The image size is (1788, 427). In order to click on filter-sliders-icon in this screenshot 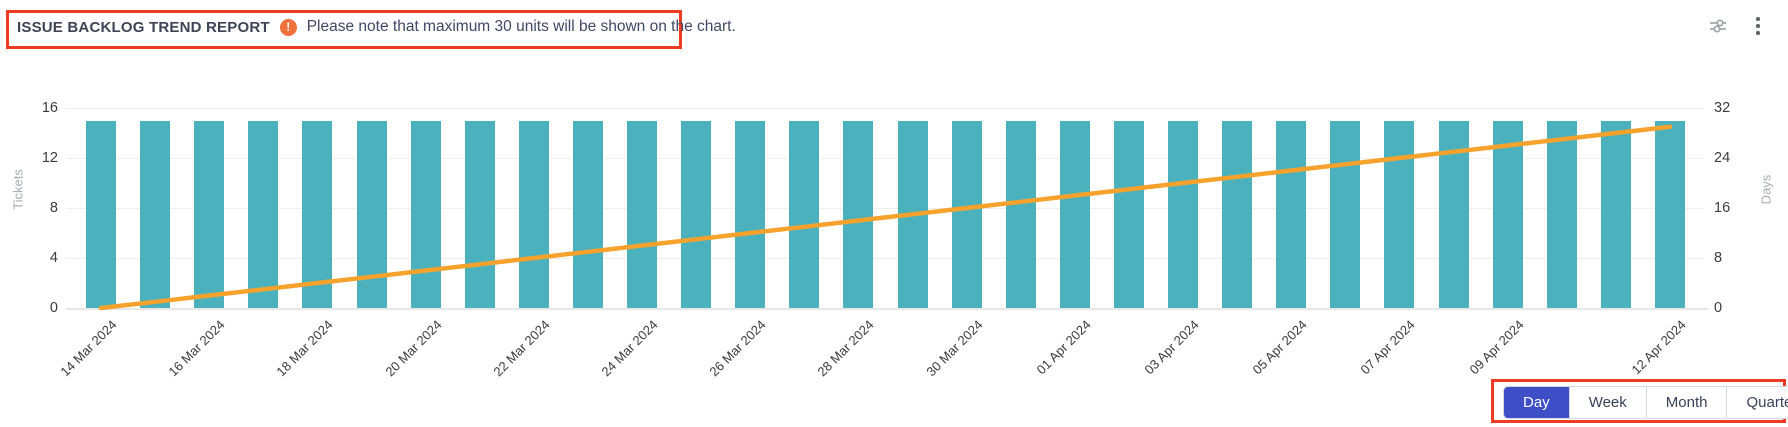, I will do `click(1718, 26)`.